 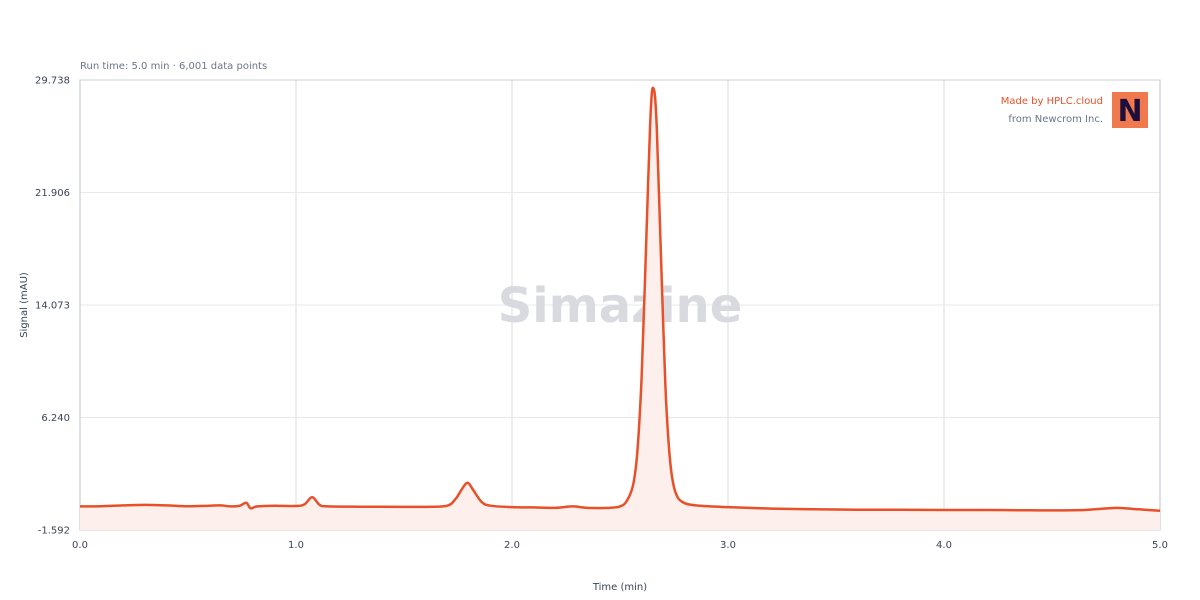 What do you see at coordinates (80, 545) in the screenshot?
I see `x-tick-label: 0.0` at bounding box center [80, 545].